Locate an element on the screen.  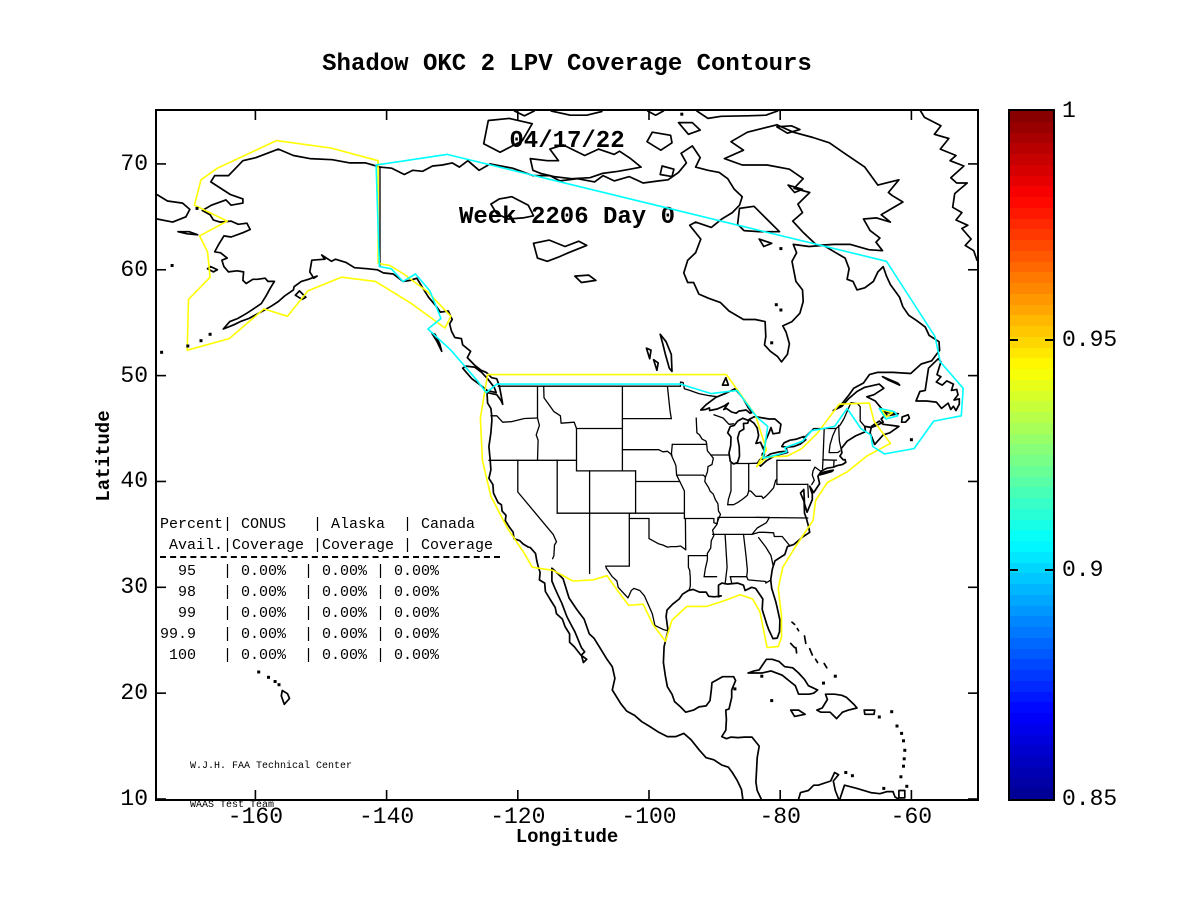
x-tick-label: -160 is located at coordinates (255, 817).